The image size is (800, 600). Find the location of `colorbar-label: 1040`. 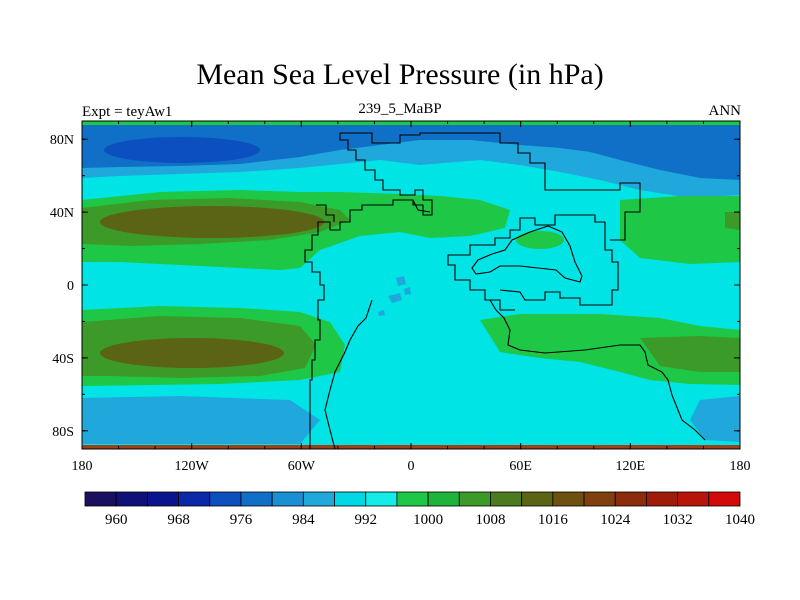

colorbar-label: 1040 is located at coordinates (740, 520).